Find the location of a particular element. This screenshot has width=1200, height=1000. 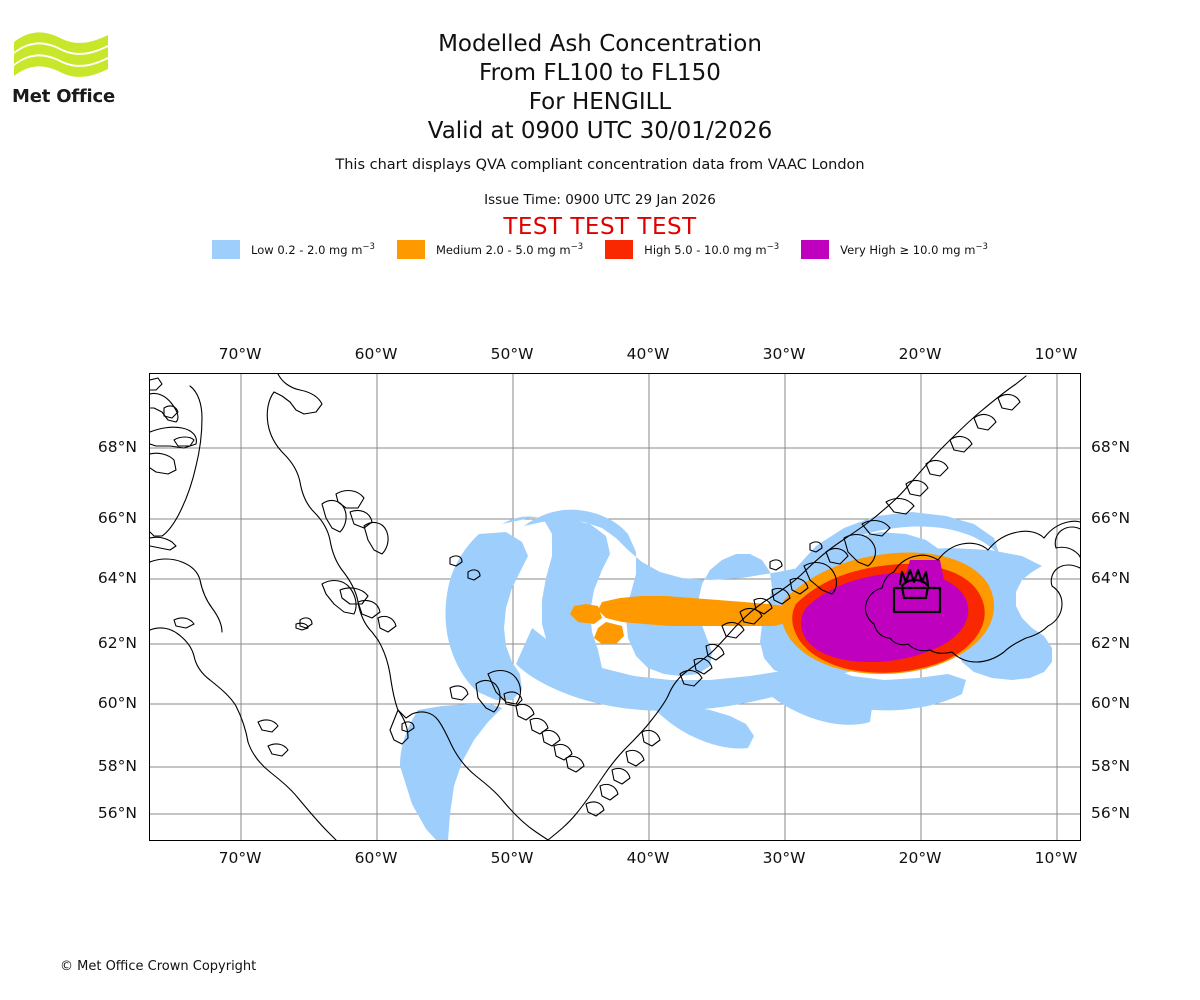

lat-label-left-66n: 66°N is located at coordinates (117, 518).